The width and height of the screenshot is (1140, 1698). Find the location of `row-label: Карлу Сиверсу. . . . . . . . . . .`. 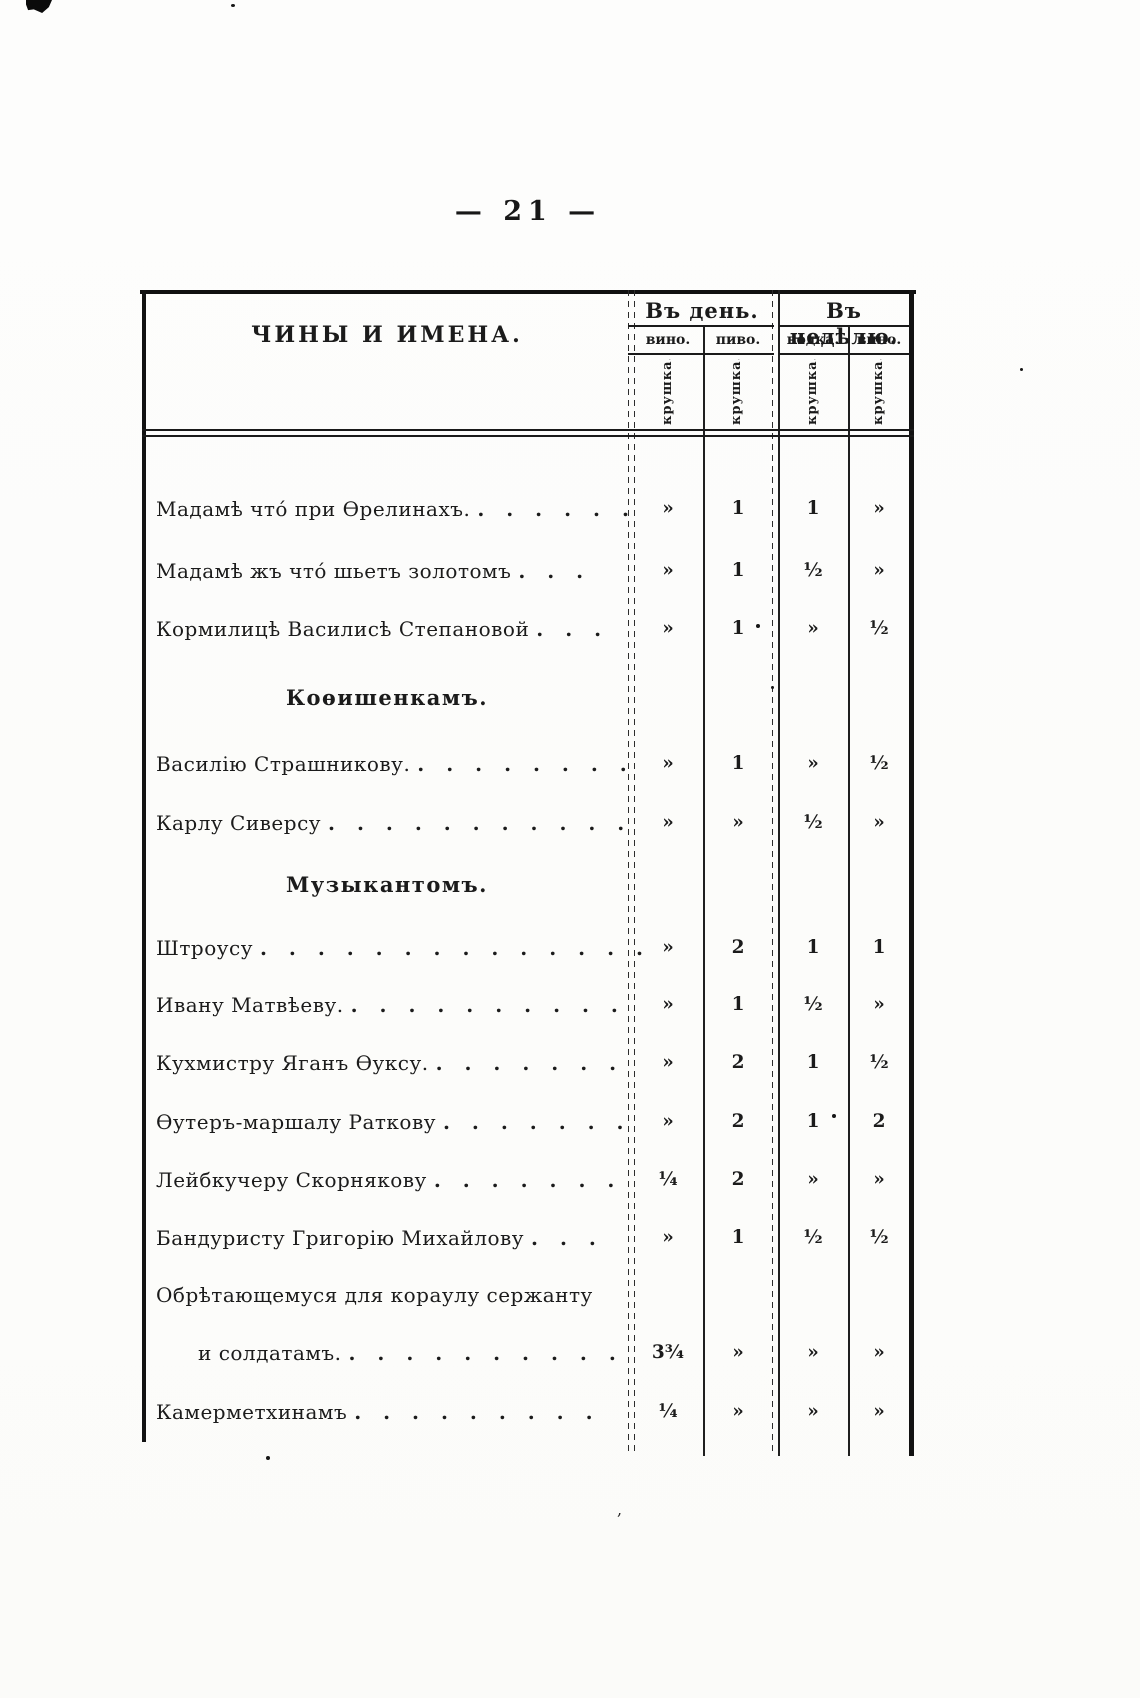

row-label: Карлу Сиверсу. . . . . . . . . . . is located at coordinates (392, 823).